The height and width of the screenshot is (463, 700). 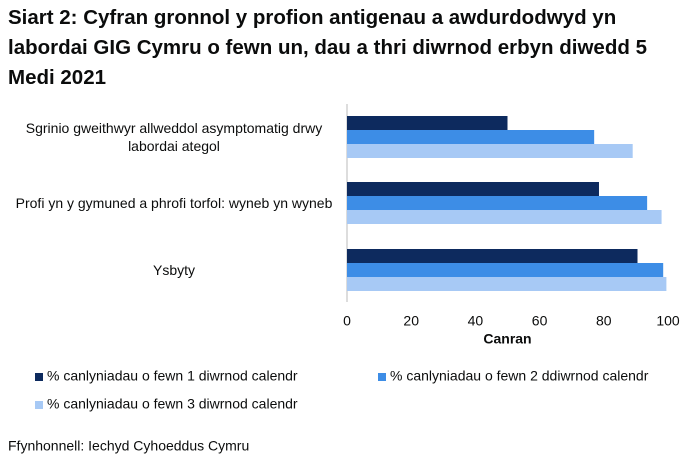 What do you see at coordinates (173, 270) in the screenshot?
I see `y-tick-label: Ysbyty` at bounding box center [173, 270].